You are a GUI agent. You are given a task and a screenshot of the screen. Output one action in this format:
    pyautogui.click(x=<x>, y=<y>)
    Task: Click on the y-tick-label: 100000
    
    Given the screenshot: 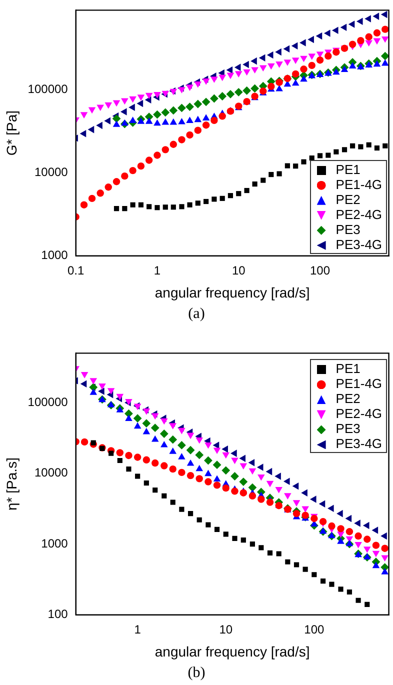 What is the action you would take?
    pyautogui.click(x=48, y=401)
    